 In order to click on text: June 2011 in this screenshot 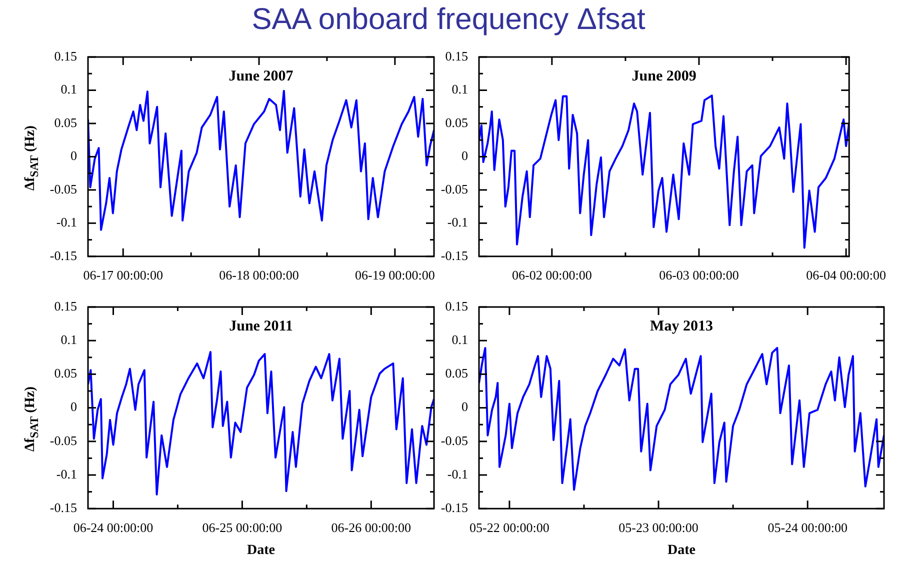, I will do `click(261, 326)`.